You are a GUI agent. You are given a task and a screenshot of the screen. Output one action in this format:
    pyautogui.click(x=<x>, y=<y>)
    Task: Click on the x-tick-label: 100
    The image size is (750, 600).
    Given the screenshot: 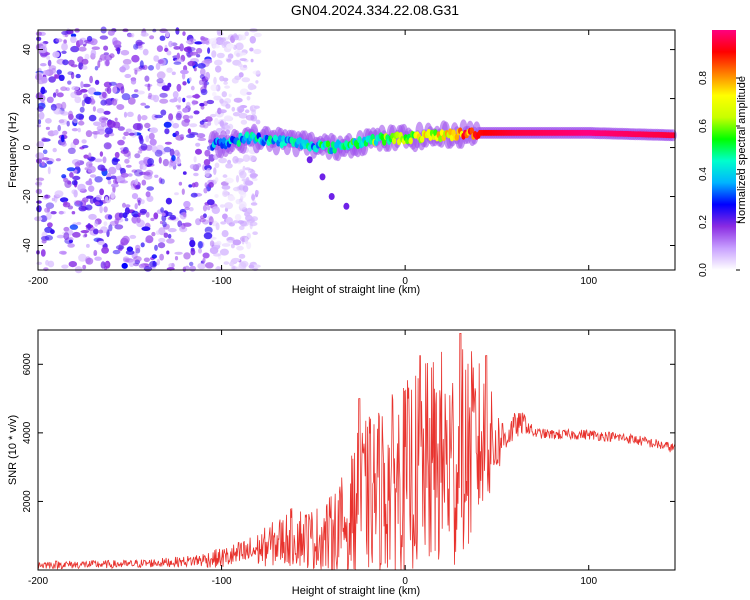 What is the action you would take?
    pyautogui.click(x=588, y=581)
    